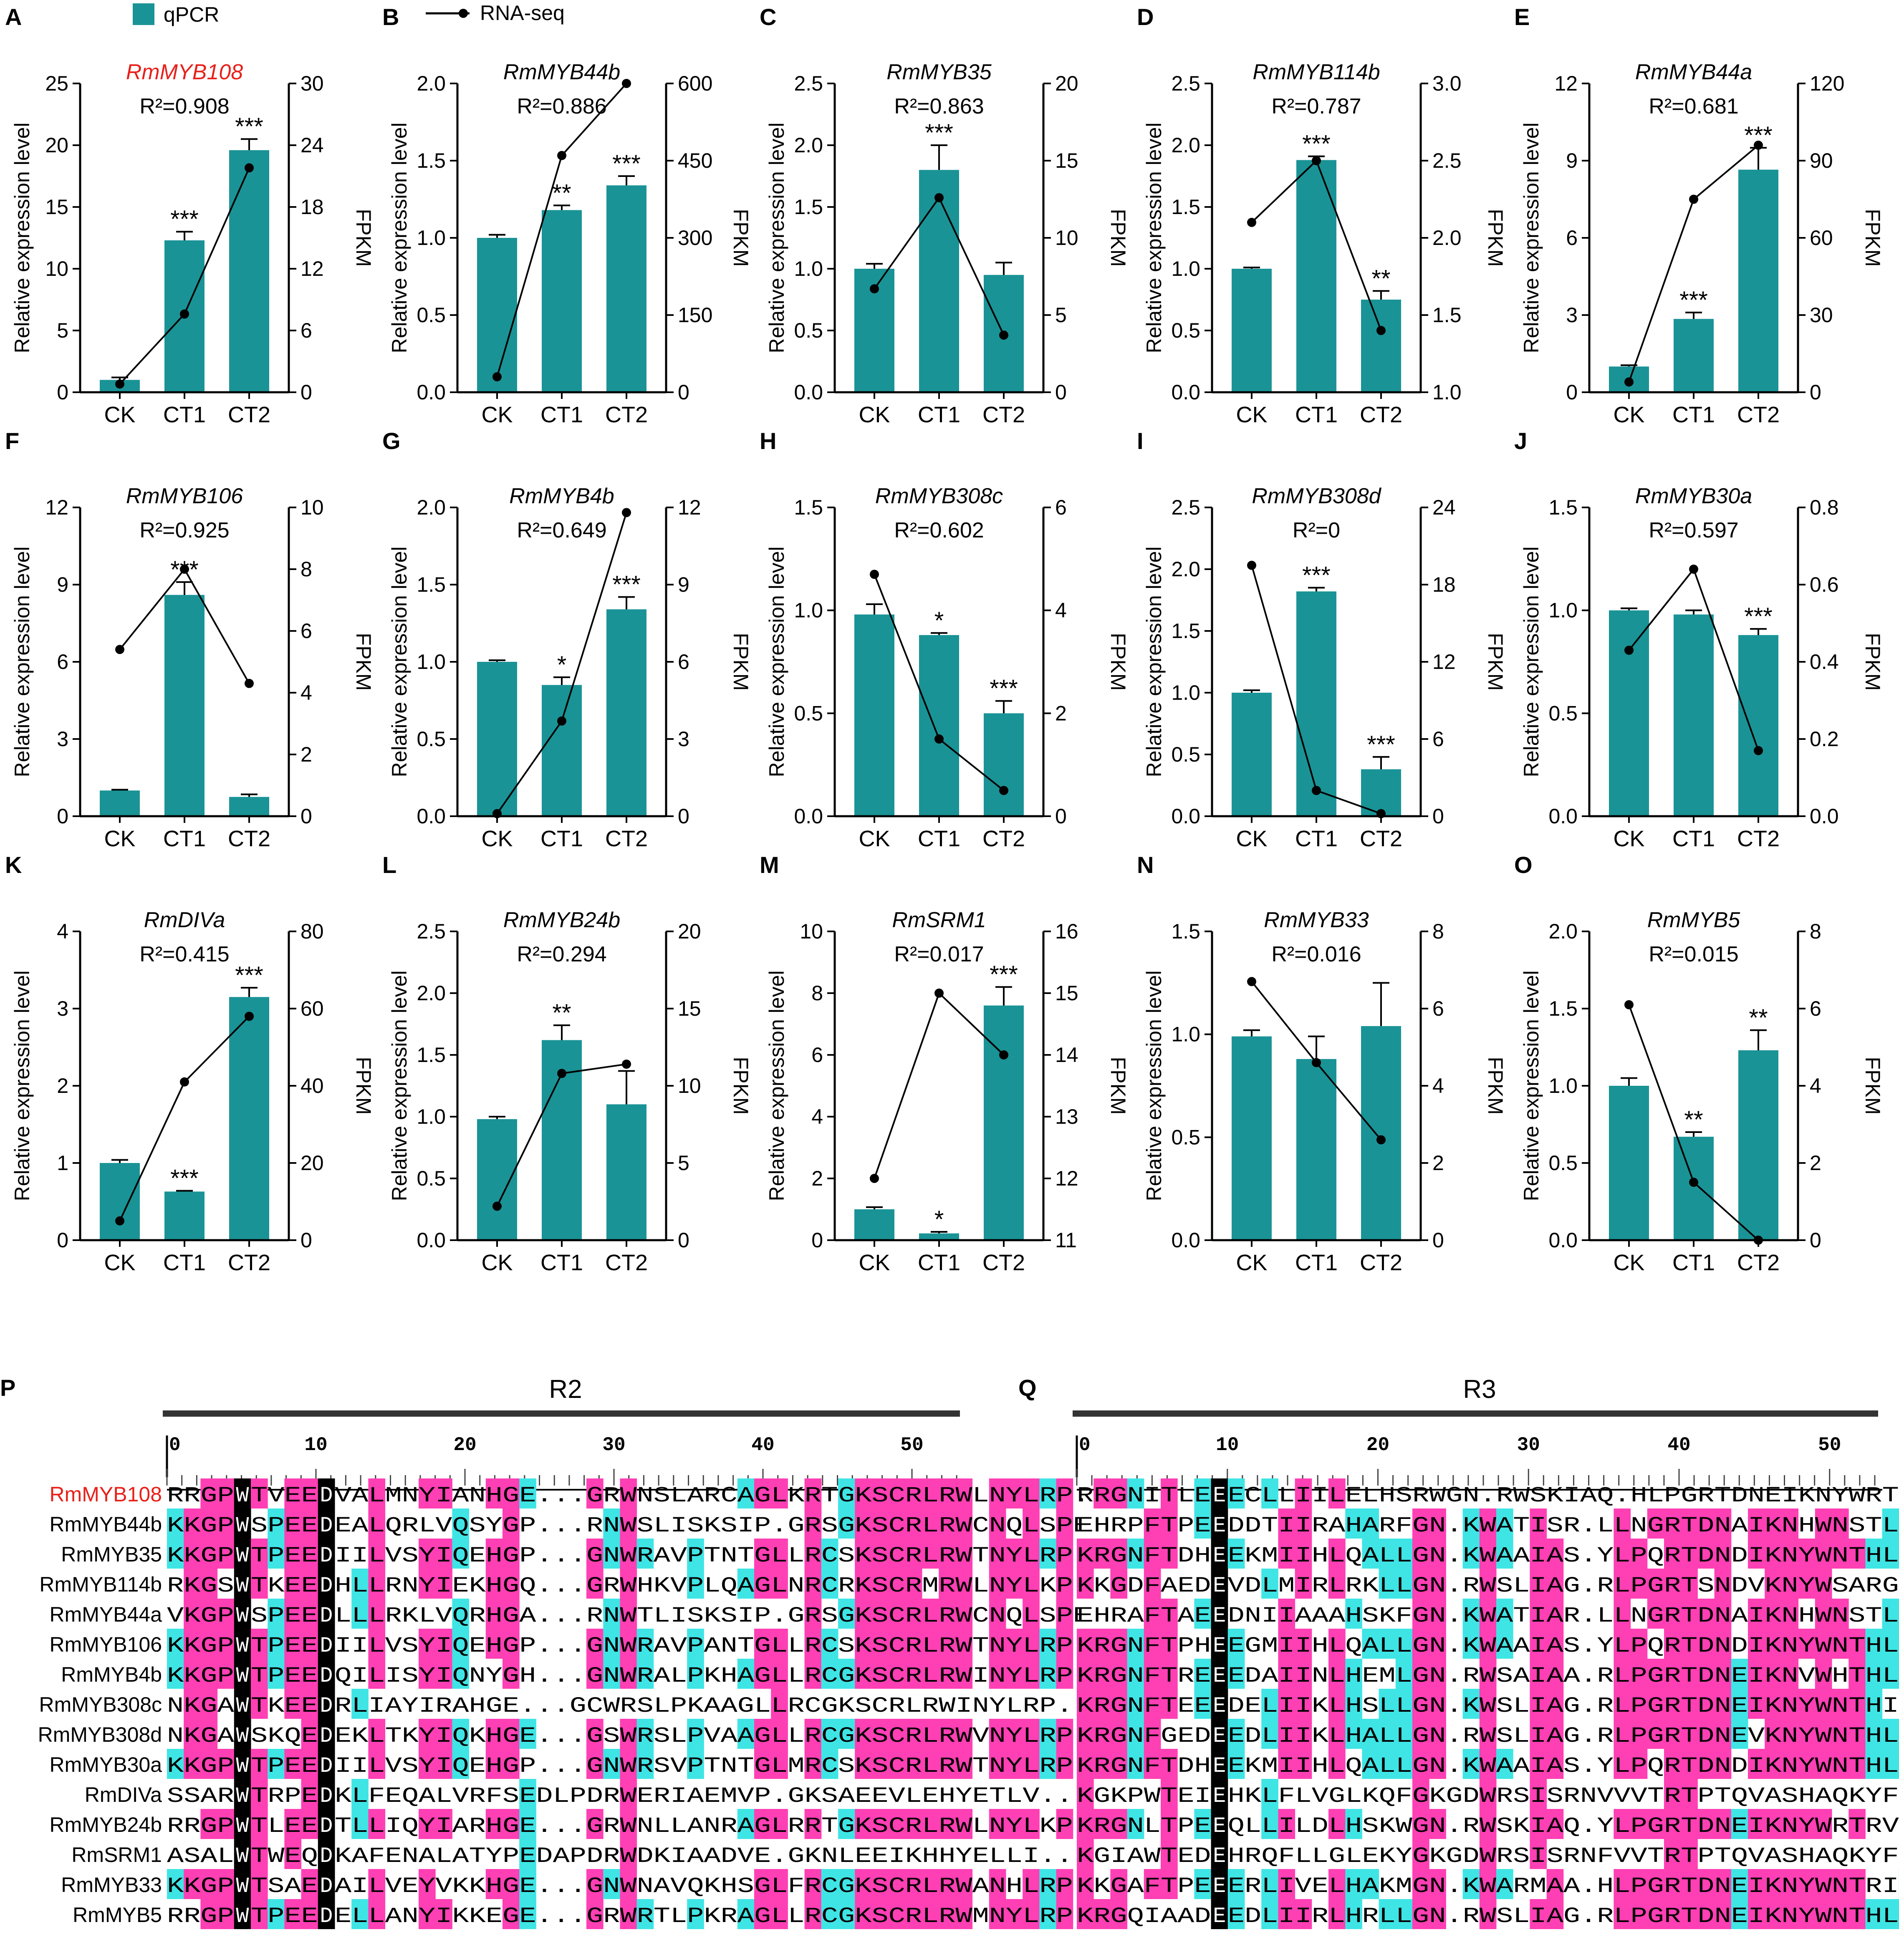  What do you see at coordinates (389, 865) in the screenshot?
I see `panel-letter: L` at bounding box center [389, 865].